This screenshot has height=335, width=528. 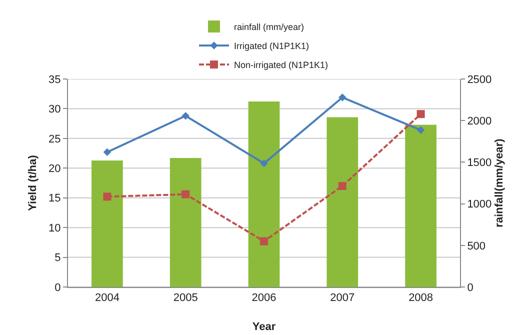 I want to click on y2-axis-title: rainfall(mm/year), so click(x=500, y=183).